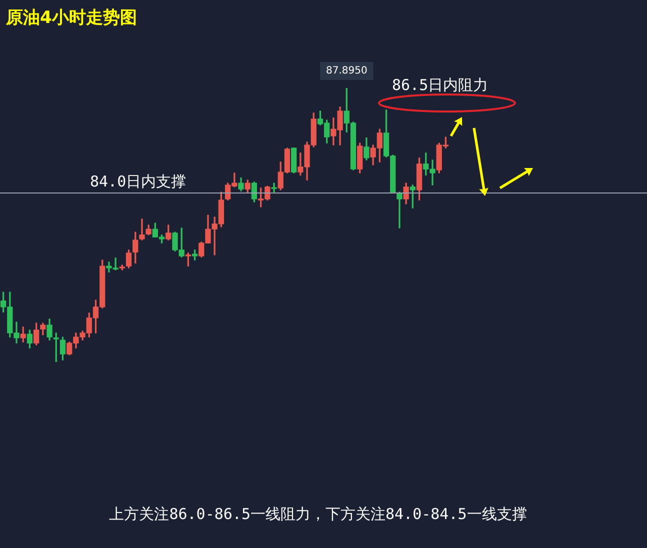  Describe the element at coordinates (138, 181) in the screenshot. I see `ref-line-label: 84.0日内支撑` at that location.